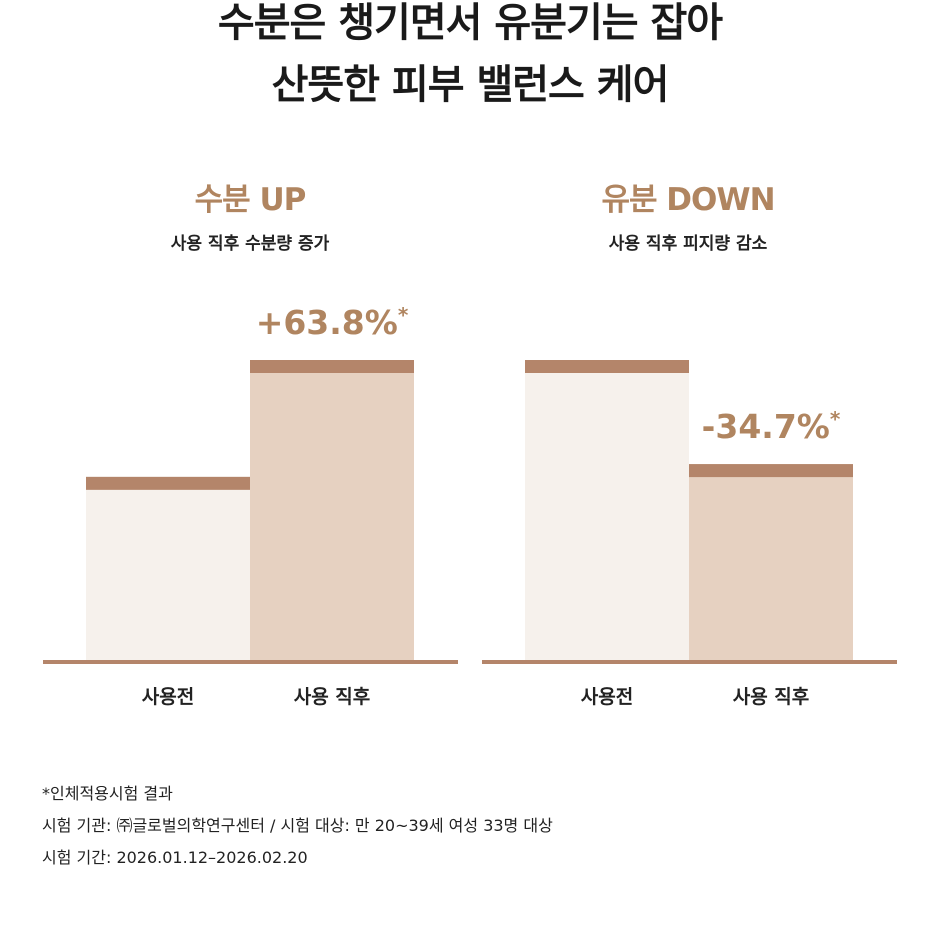 The height and width of the screenshot is (940, 940). What do you see at coordinates (470, 85) in the screenshot?
I see `headline-line-2: 산뜻한 피부 밸런스 케어` at bounding box center [470, 85].